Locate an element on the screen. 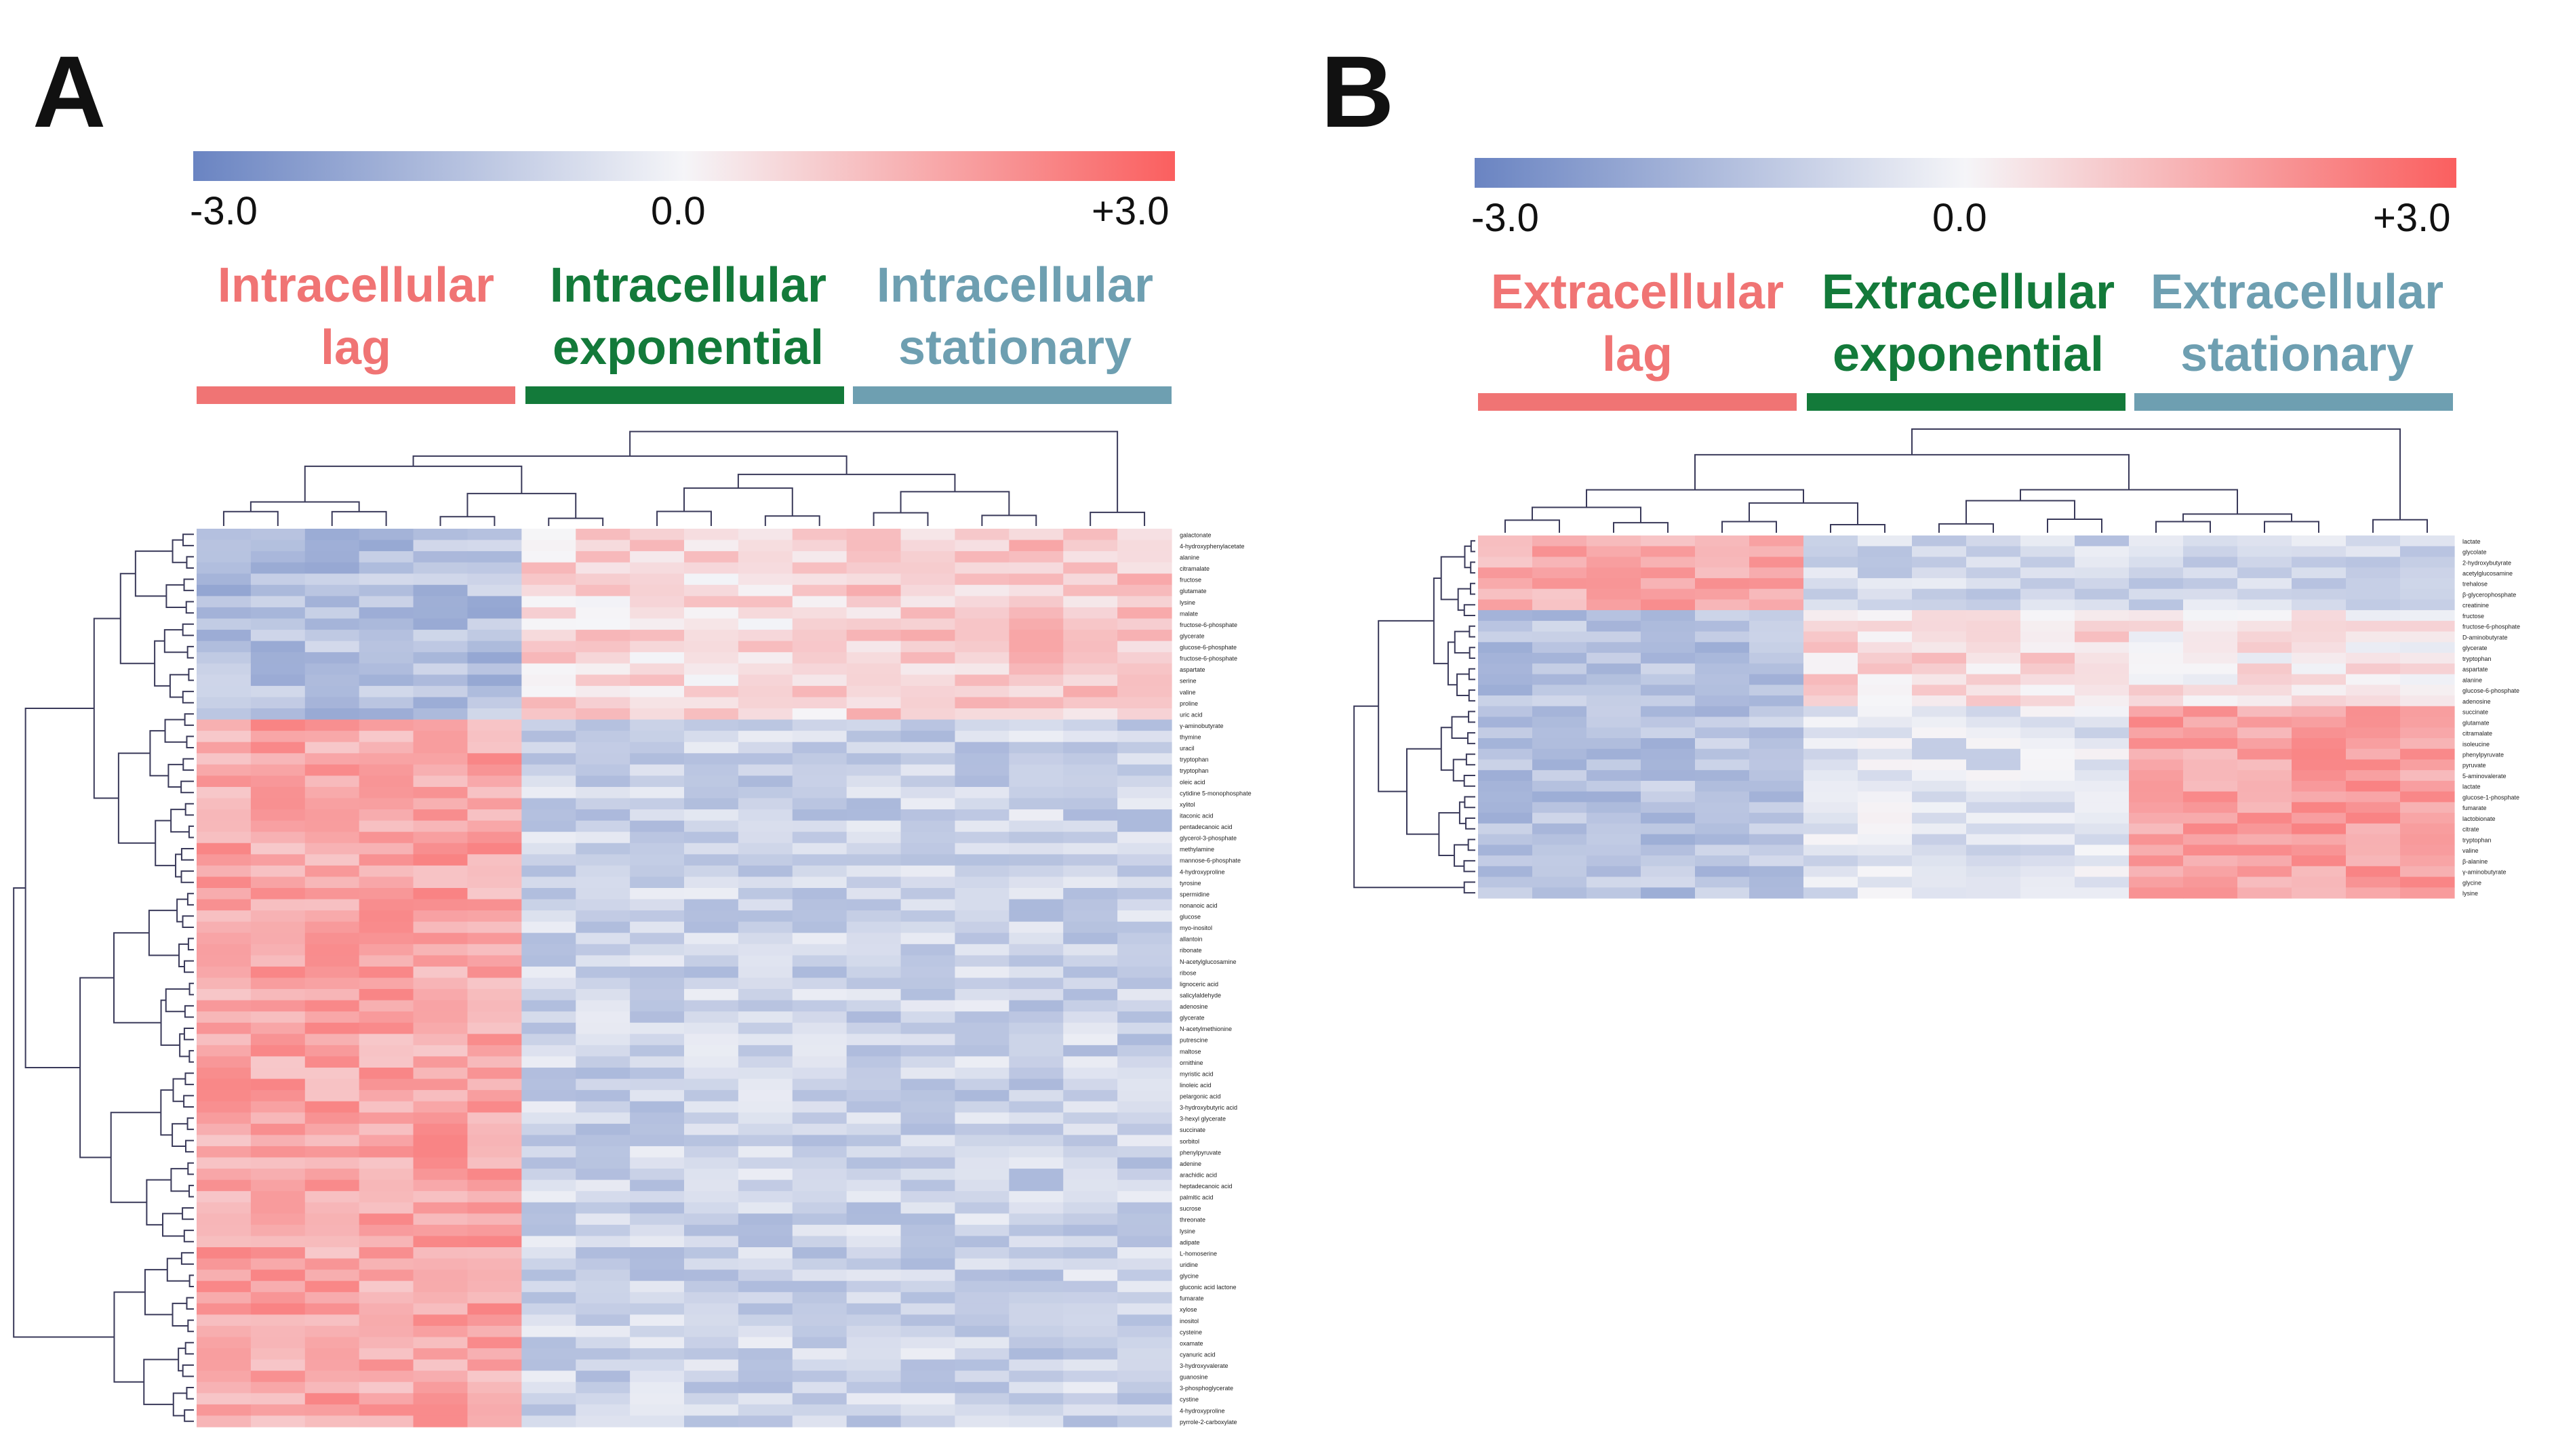  group-b-lag-label: Extracellular lag is located at coordinates (1638, 323).